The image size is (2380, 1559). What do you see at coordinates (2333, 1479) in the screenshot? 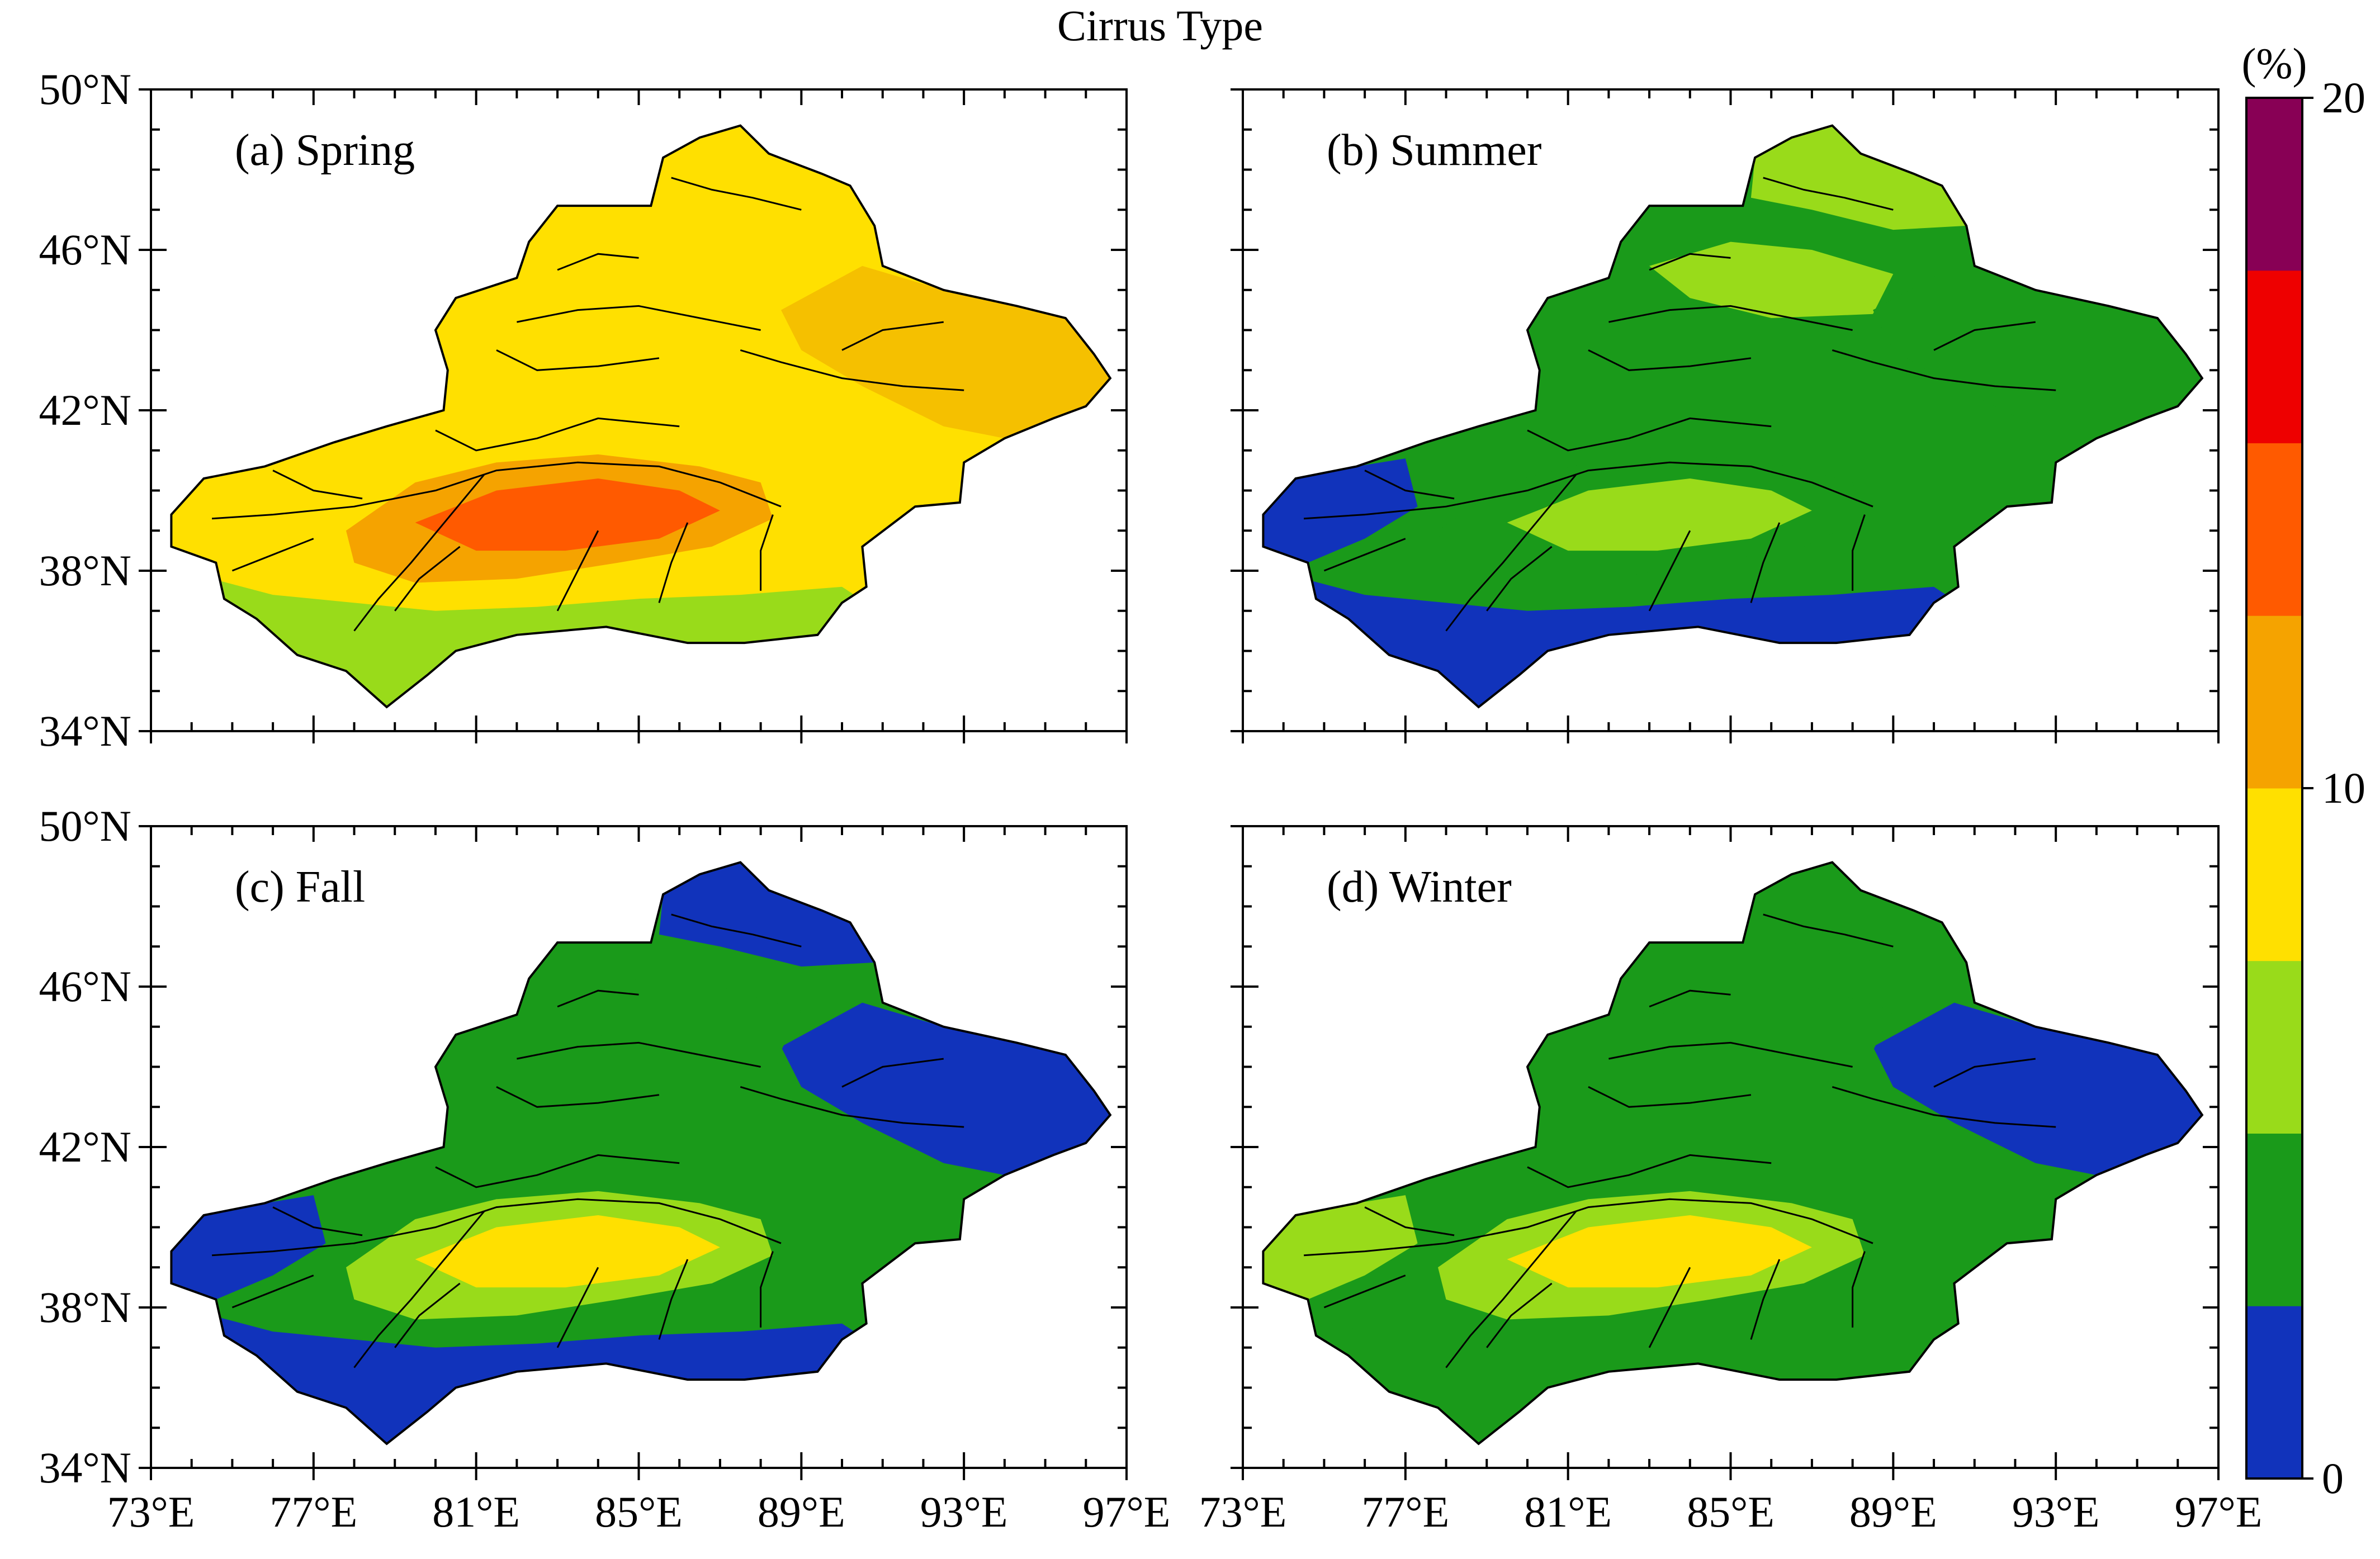
I see `colorbar-tick-label: 0` at bounding box center [2333, 1479].